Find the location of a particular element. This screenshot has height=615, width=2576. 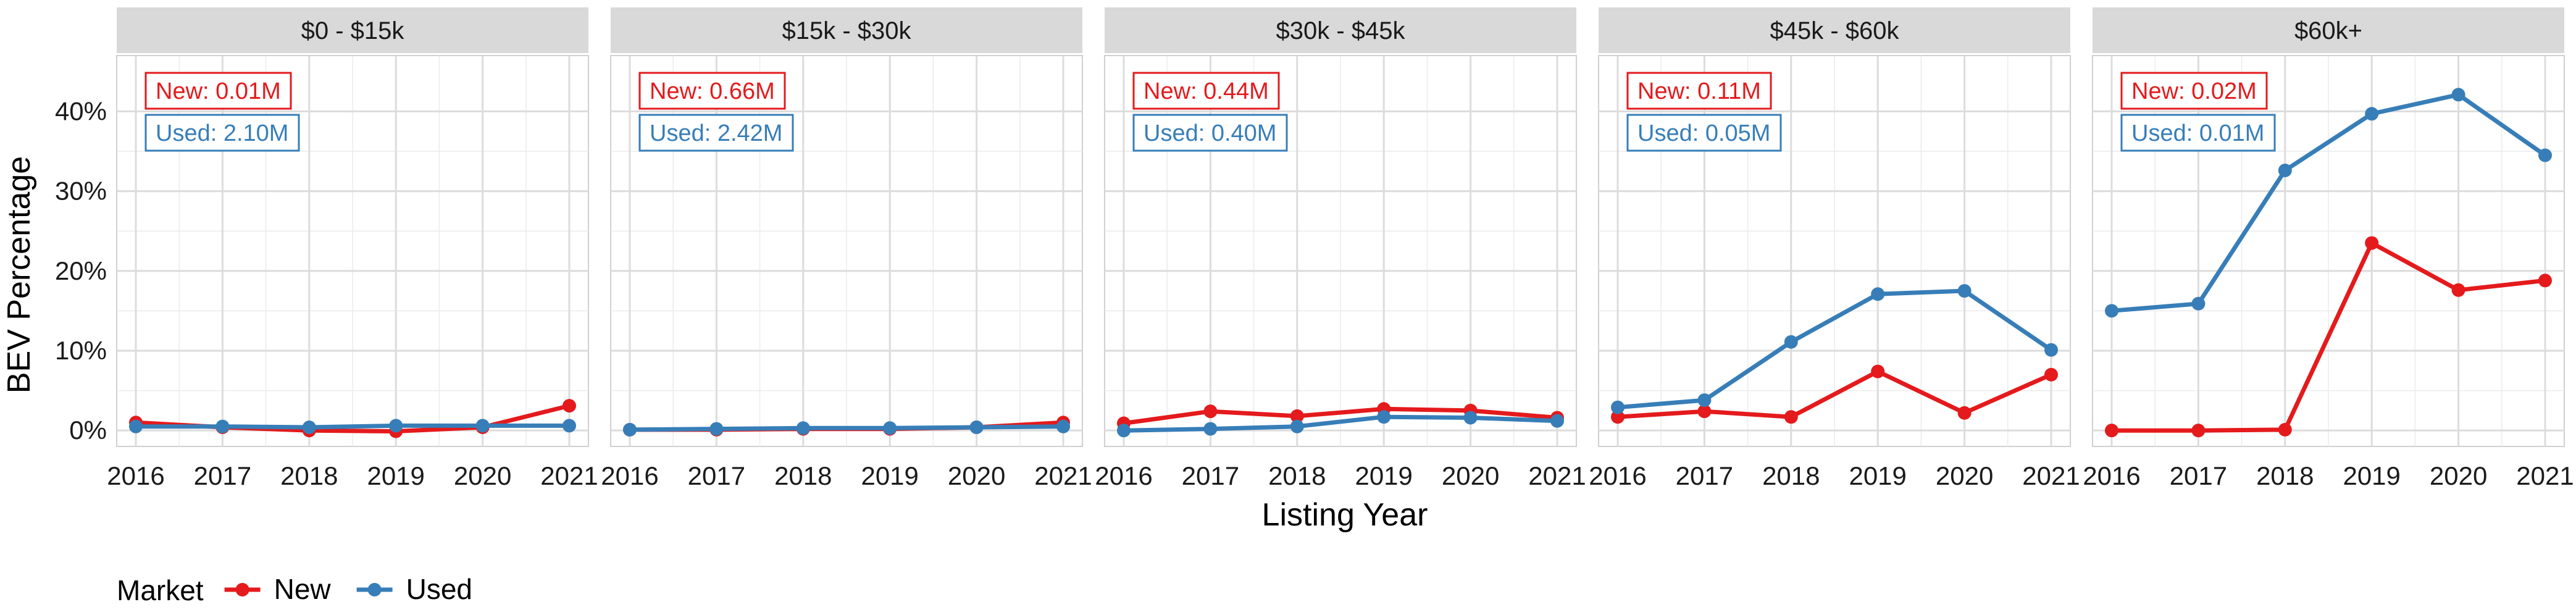

facet-title: $0 - $15k is located at coordinates (353, 31).